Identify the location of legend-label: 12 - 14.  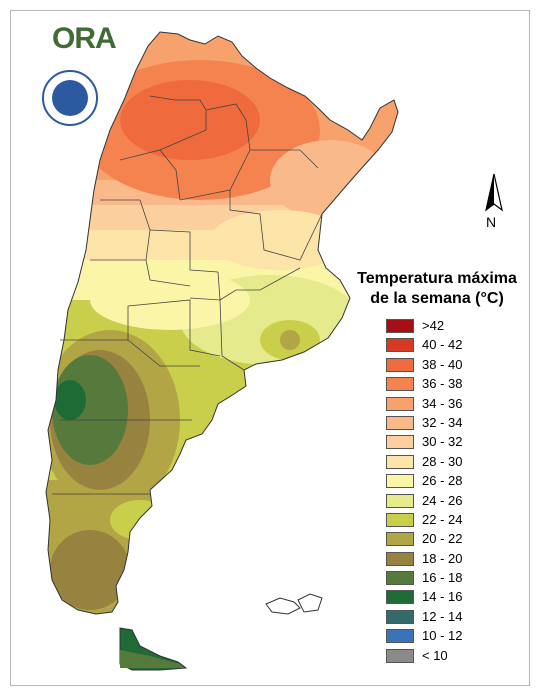
(442, 616).